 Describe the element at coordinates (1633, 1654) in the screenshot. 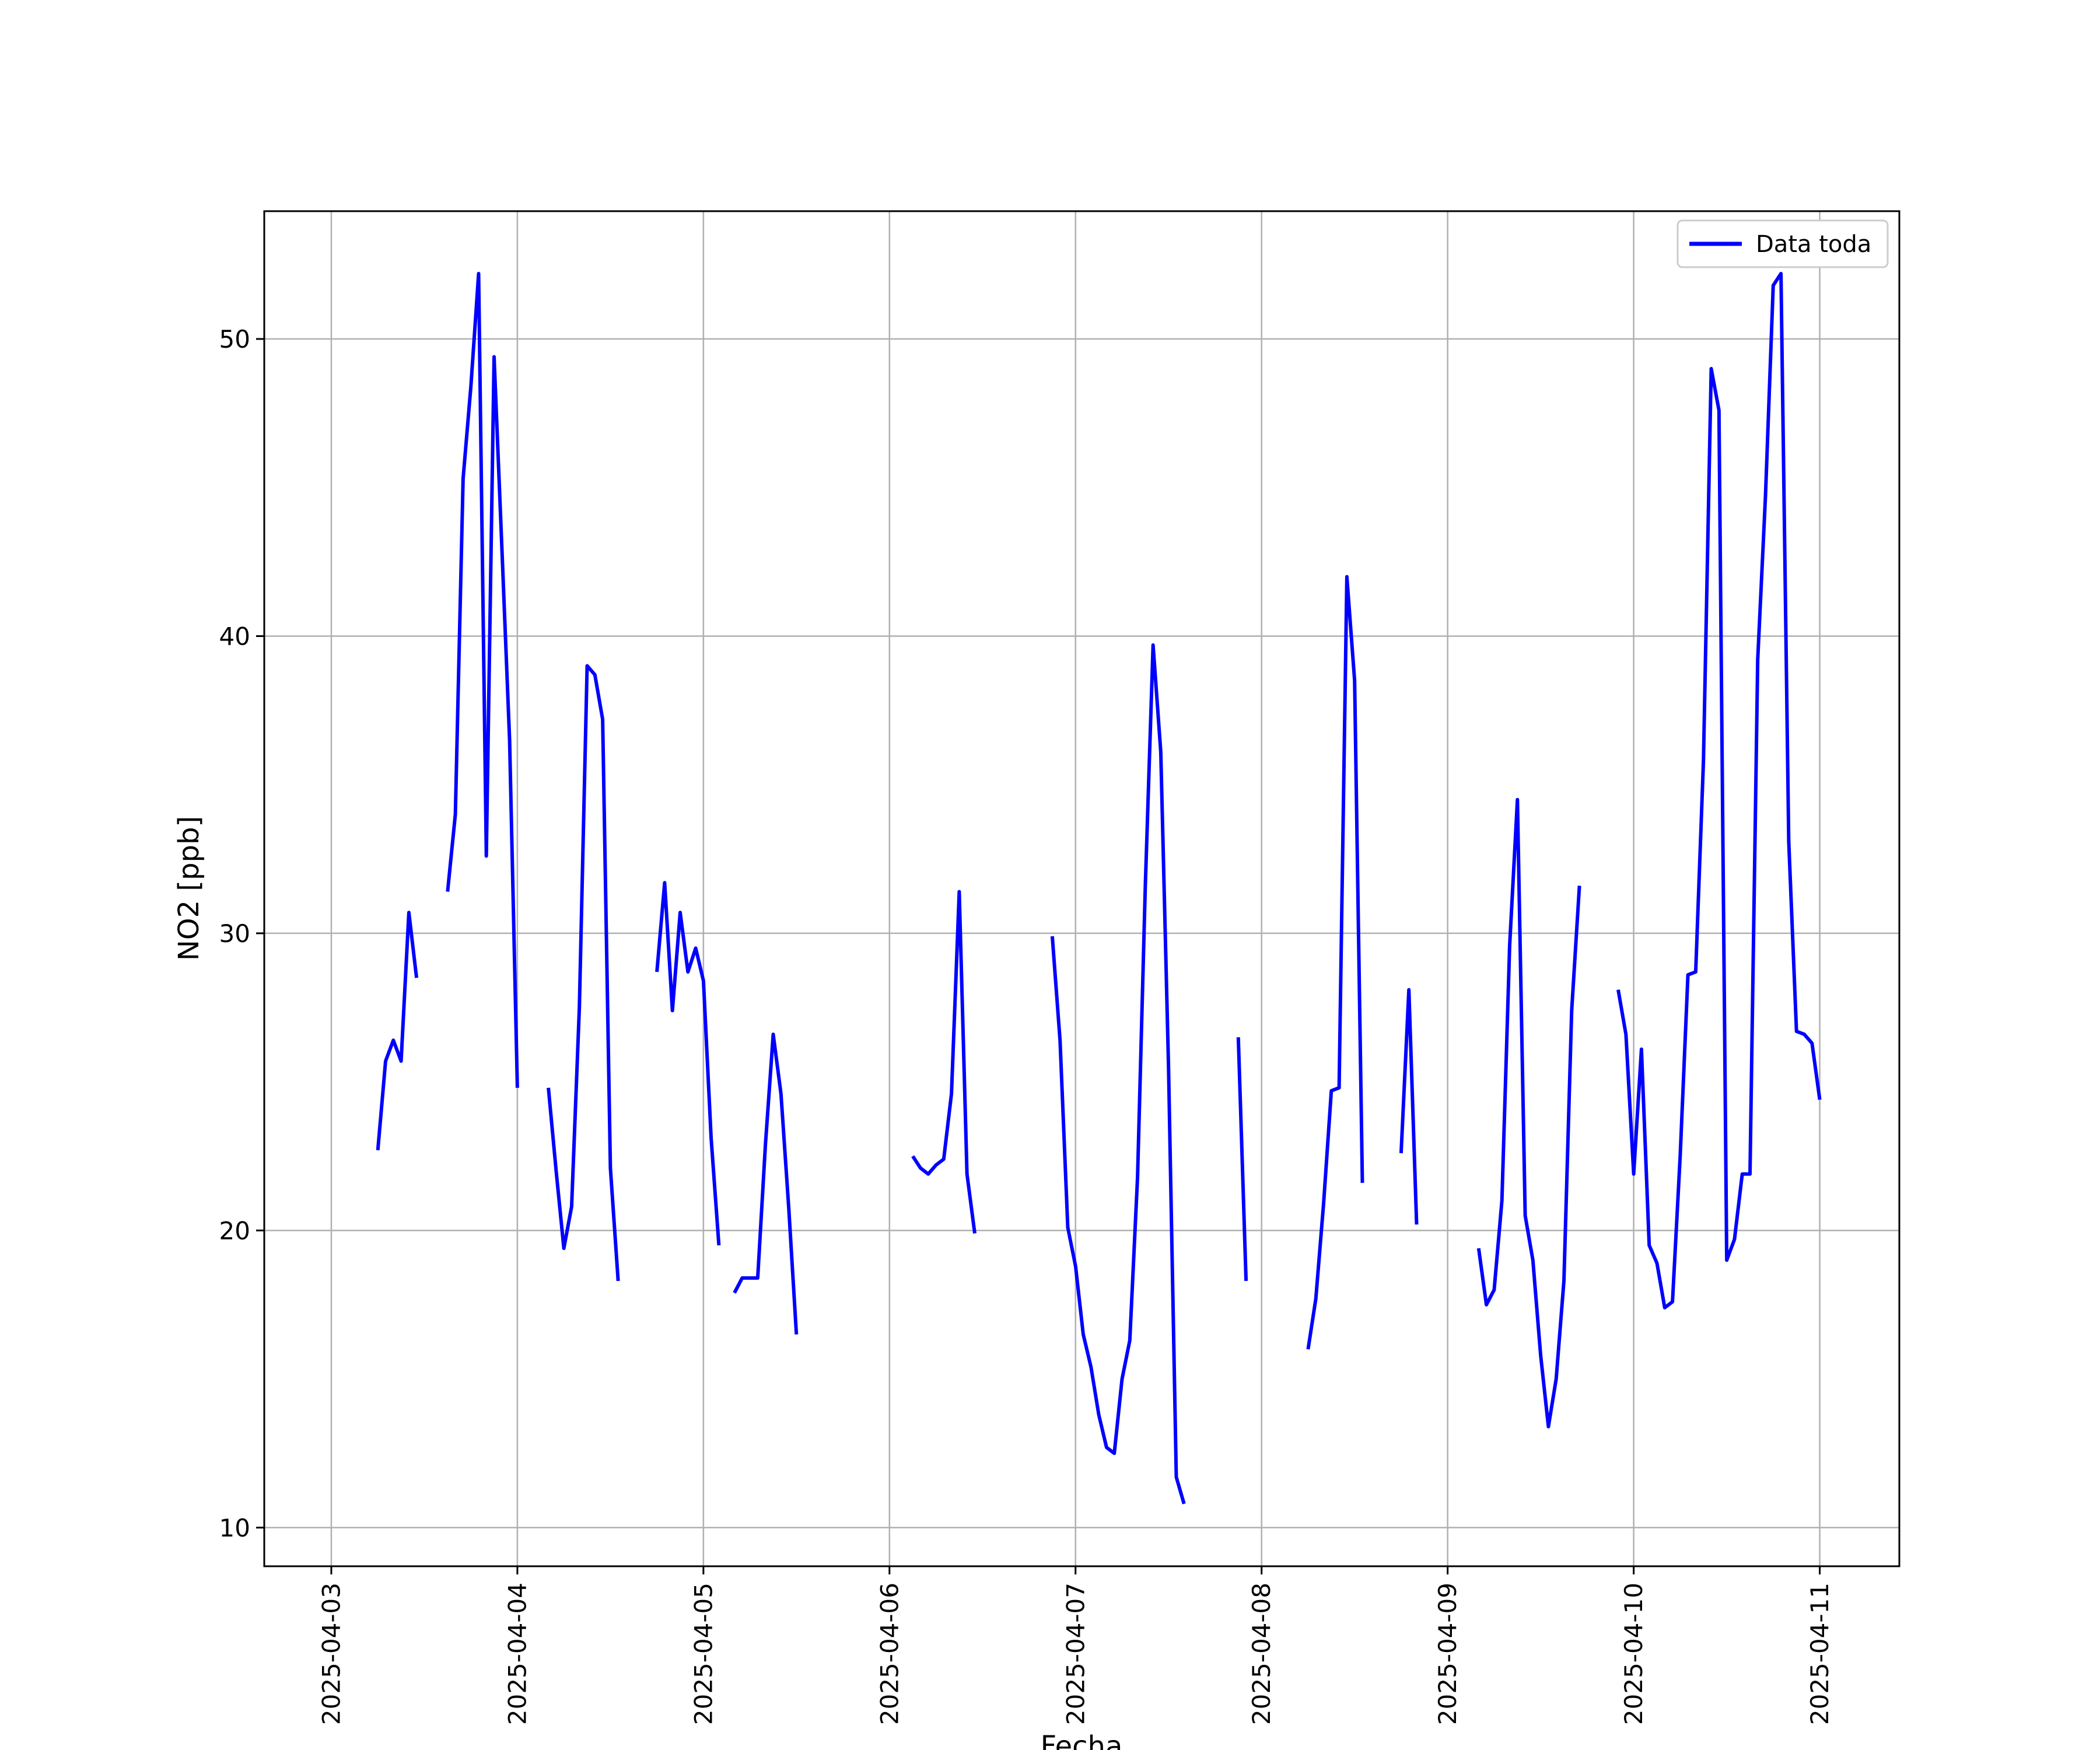

I see `x-tick-label: 2025-04-10` at that location.